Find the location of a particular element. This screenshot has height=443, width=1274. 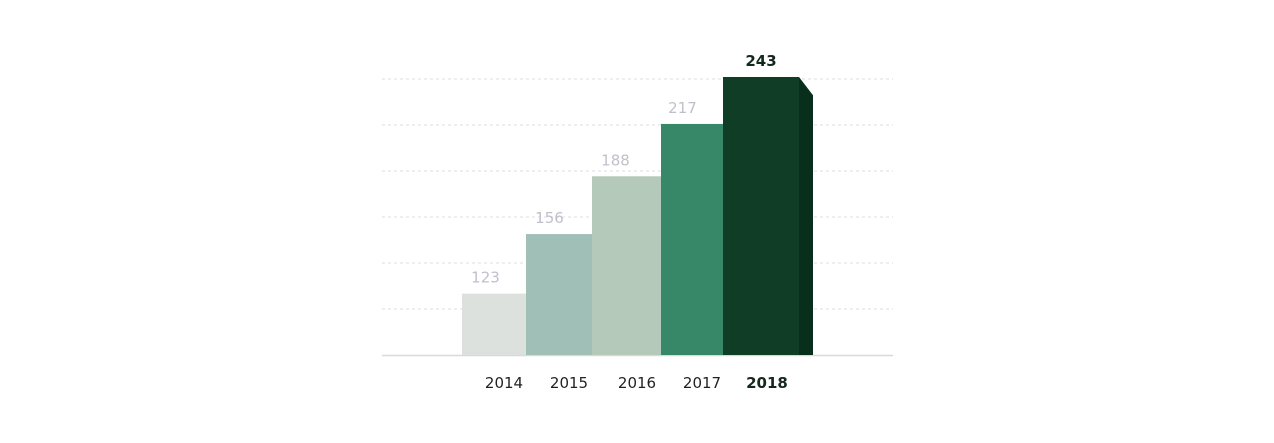

bar-2015 is located at coordinates (564, 294).